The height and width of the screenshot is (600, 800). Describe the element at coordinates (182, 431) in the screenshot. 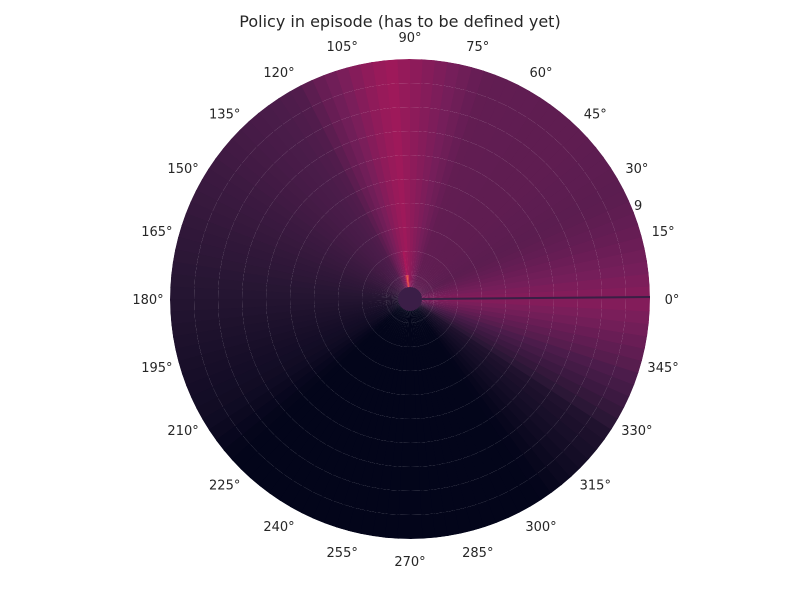

I see `angular-tick-label: 210°` at that location.